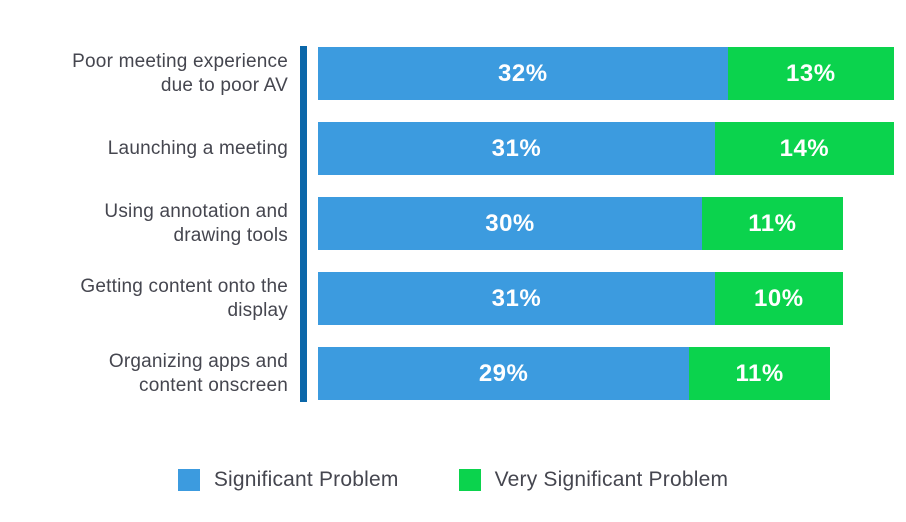 This screenshot has height=522, width=906. What do you see at coordinates (198, 373) in the screenshot?
I see `category-label: Organizing apps and content onscreen` at bounding box center [198, 373].